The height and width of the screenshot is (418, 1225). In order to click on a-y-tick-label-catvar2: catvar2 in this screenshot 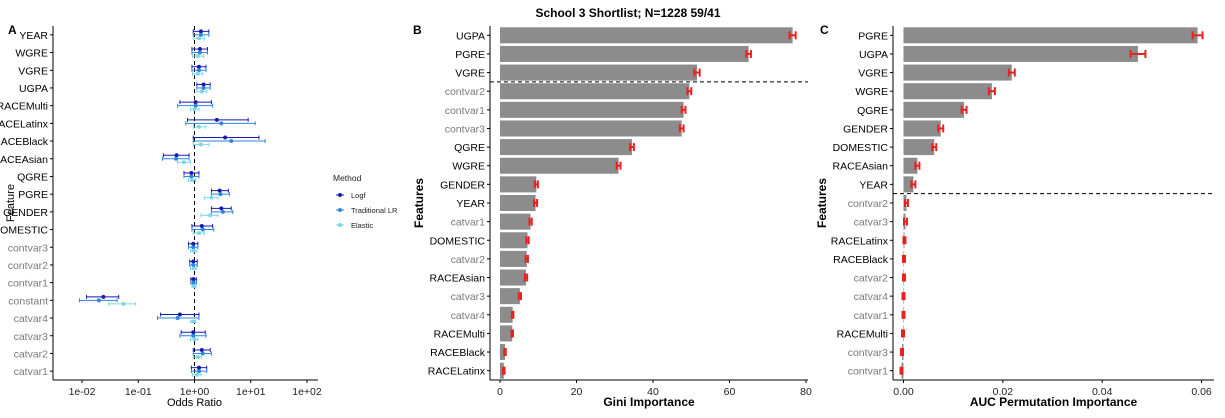, I will do `click(31, 354)`.